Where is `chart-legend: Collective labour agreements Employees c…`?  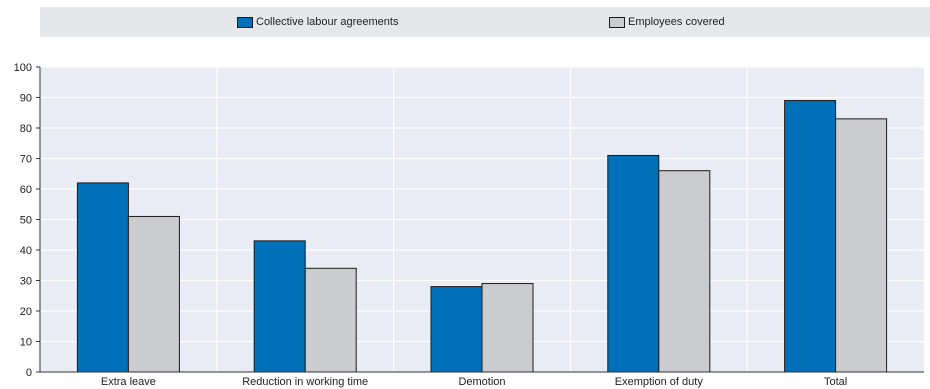 chart-legend: Collective labour agreements Employees c… is located at coordinates (485, 22).